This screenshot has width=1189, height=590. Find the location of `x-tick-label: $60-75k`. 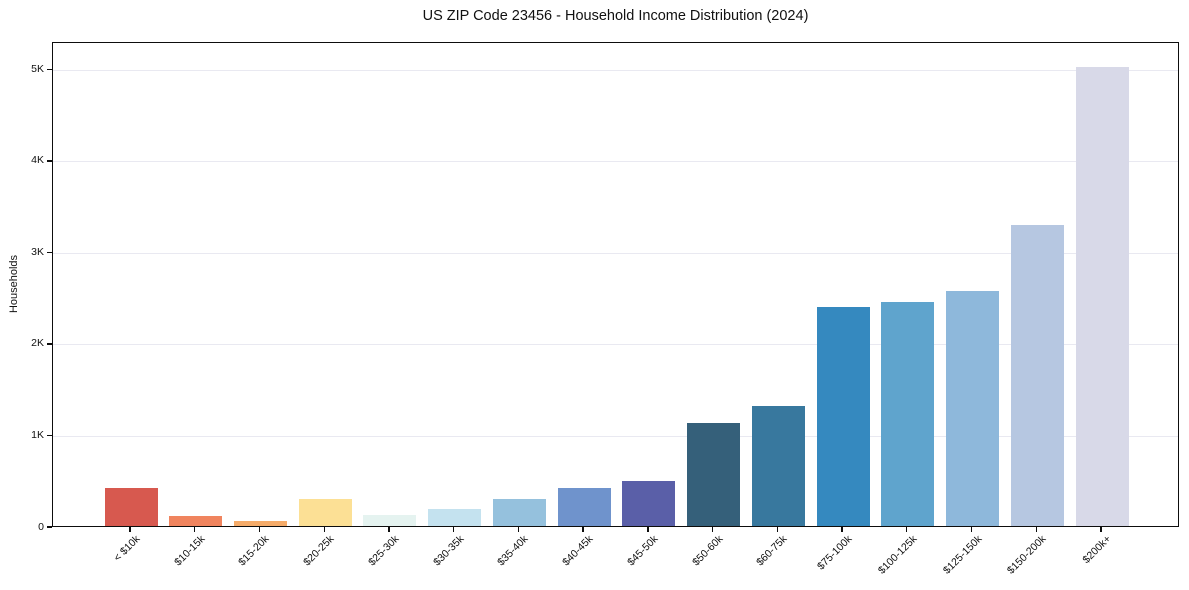

x-tick-label: $60-75k is located at coordinates (772, 551).